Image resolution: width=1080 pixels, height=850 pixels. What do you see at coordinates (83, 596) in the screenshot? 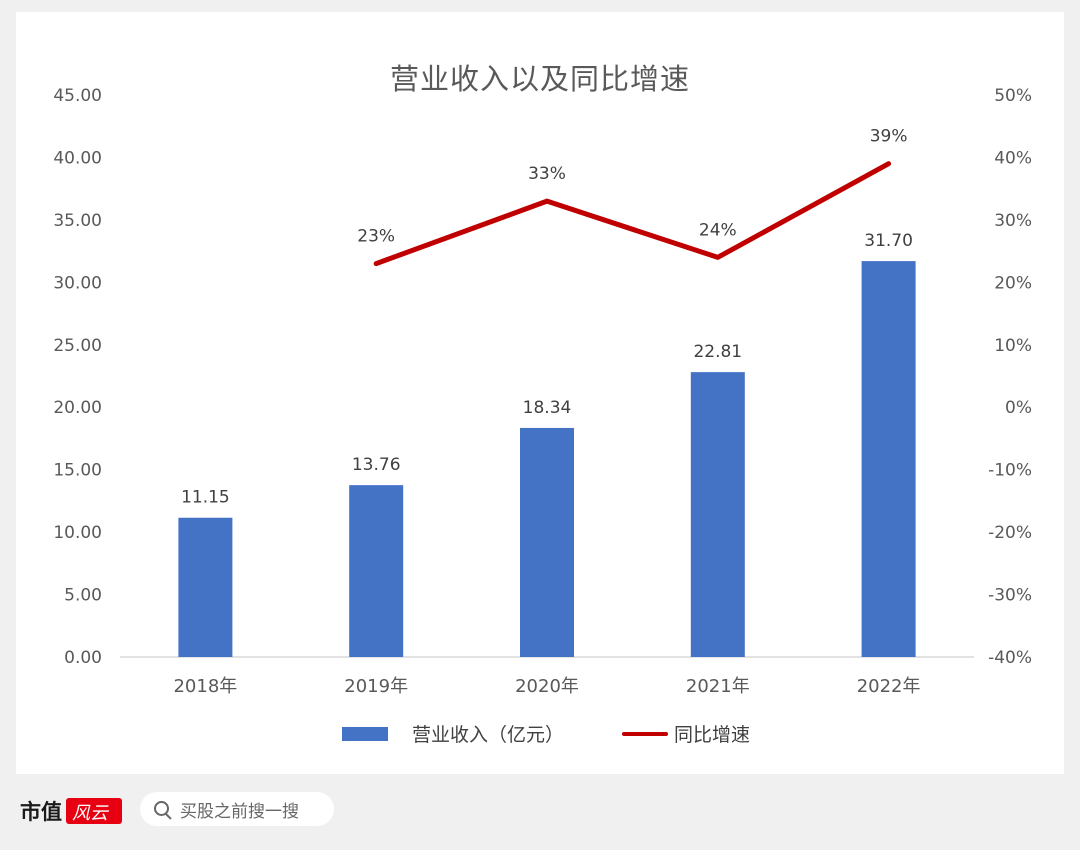
I see `y-left-tick-label: 5.00` at bounding box center [83, 596].